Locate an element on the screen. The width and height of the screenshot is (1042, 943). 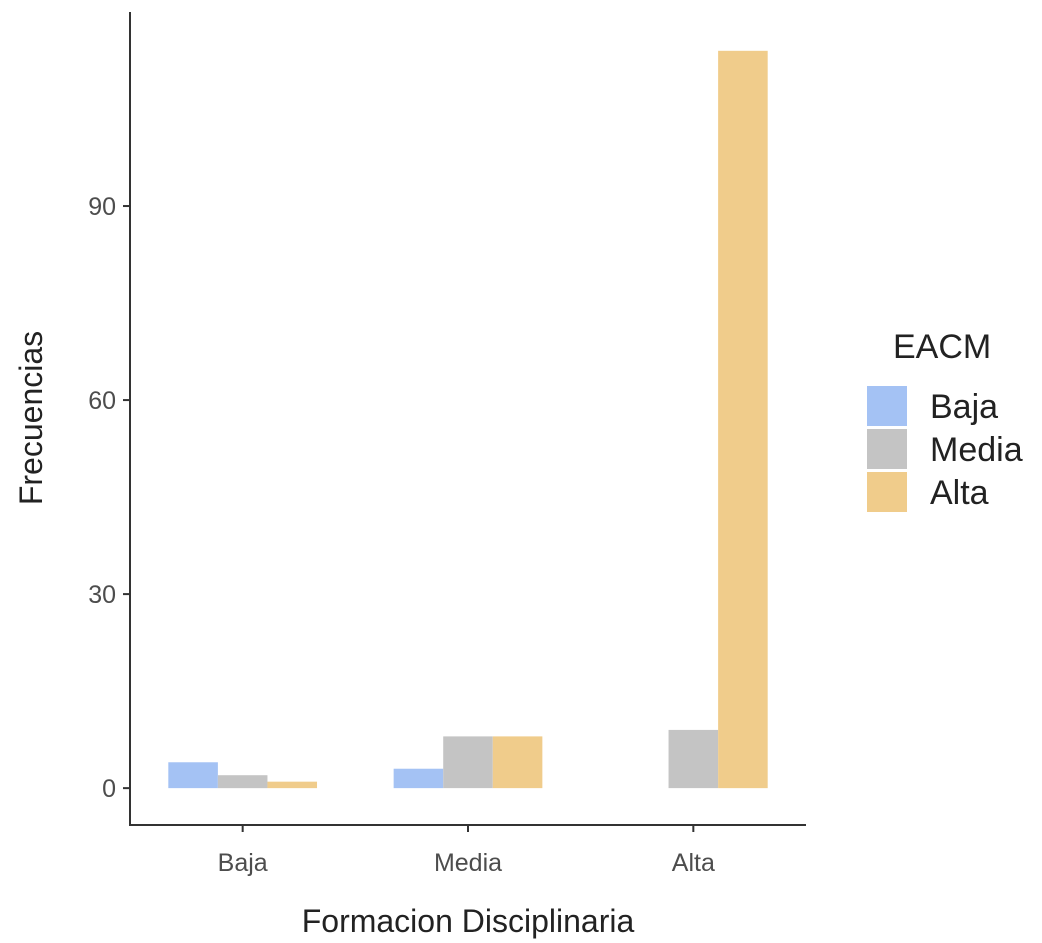
legend-label-media: Media is located at coordinates (976, 450).